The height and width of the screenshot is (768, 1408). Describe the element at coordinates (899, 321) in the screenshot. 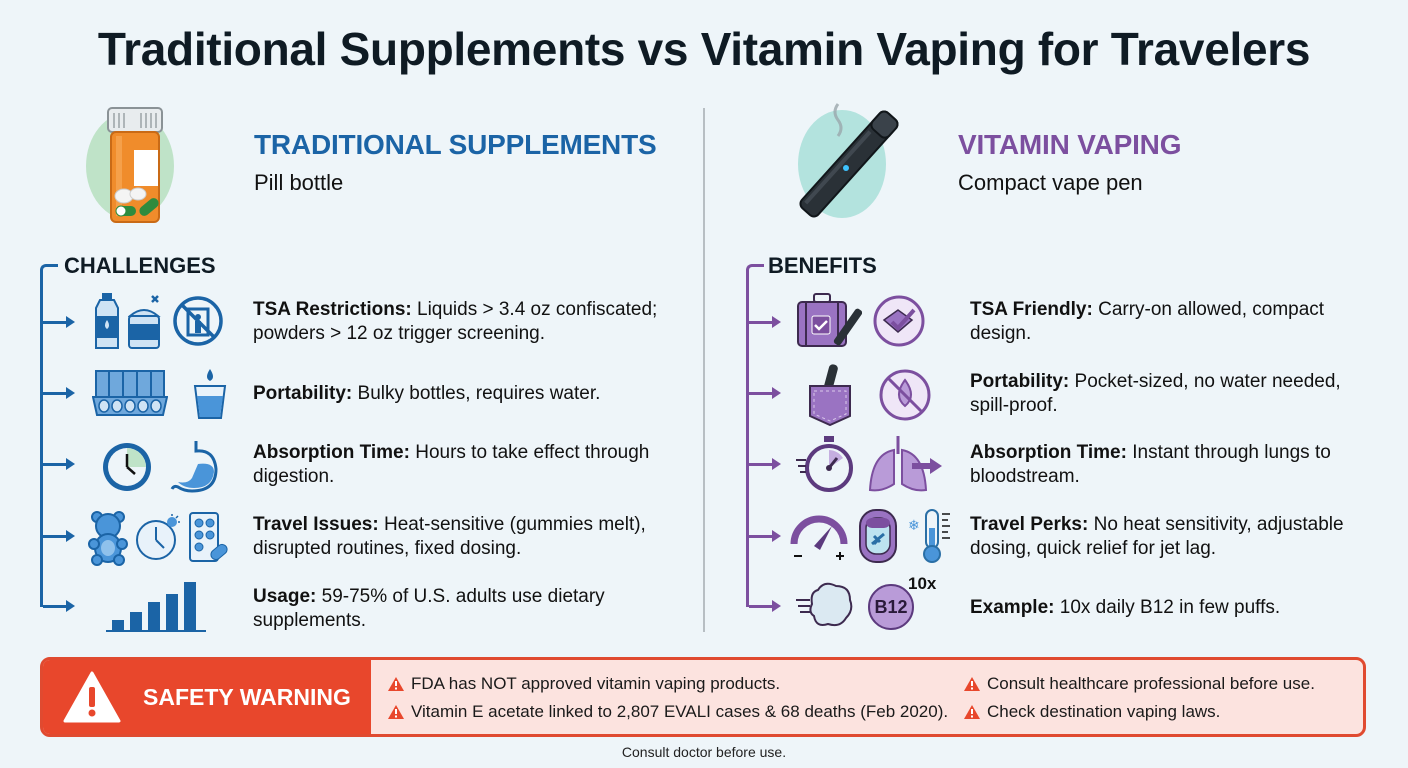

I see `tsa-check-badge-icon` at that location.